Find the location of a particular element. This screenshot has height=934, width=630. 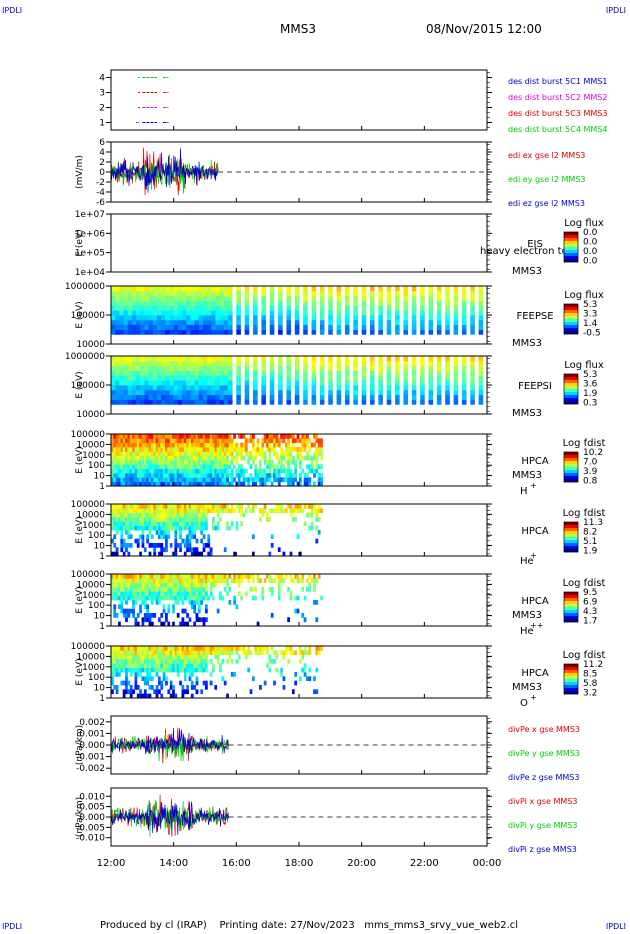

y-tick-label: 100000 is located at coordinates (88, 386).